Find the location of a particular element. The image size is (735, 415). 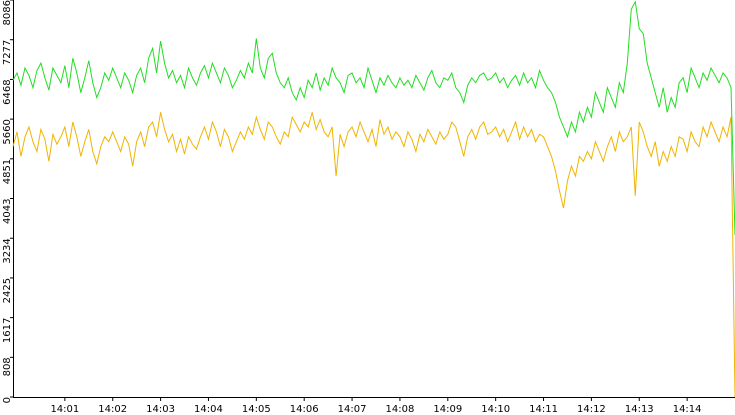

y-tick-label: 7277 is located at coordinates (7, 52).